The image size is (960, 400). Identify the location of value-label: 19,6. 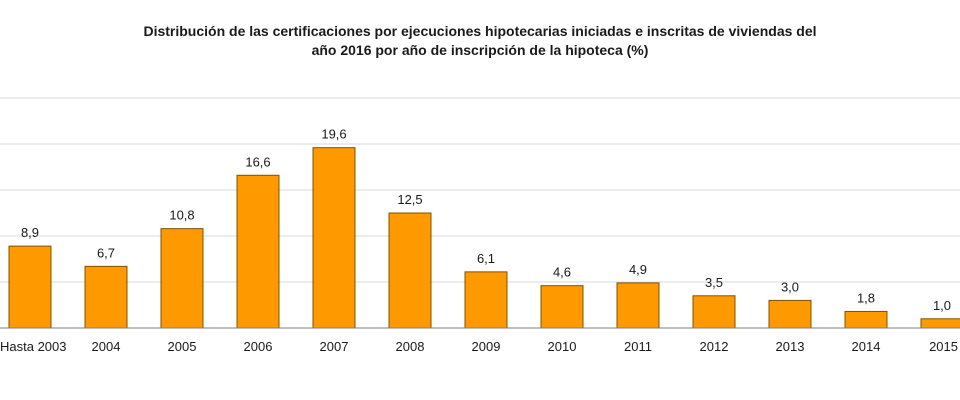
(333, 134).